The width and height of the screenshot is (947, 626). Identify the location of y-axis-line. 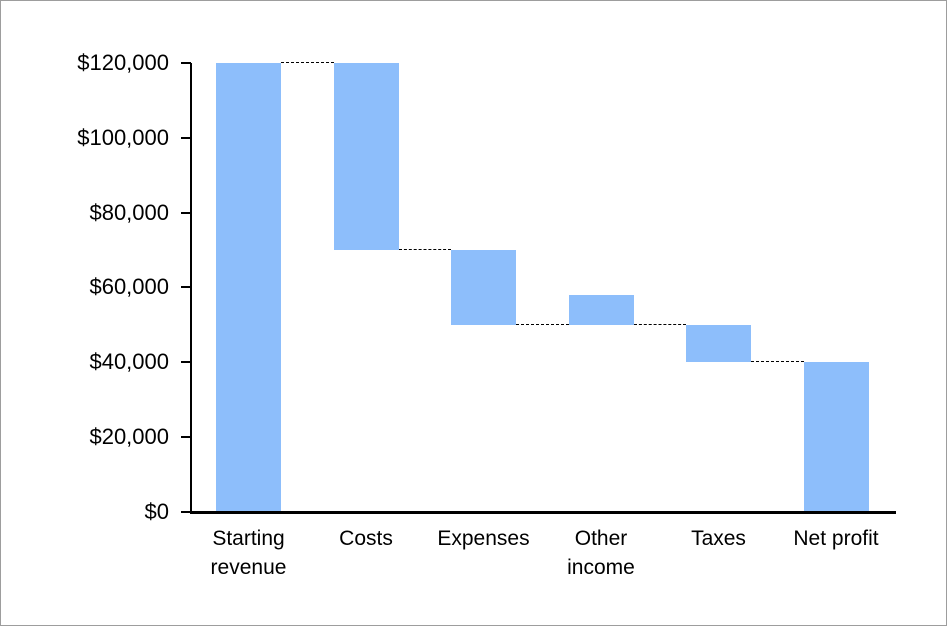
(191, 288).